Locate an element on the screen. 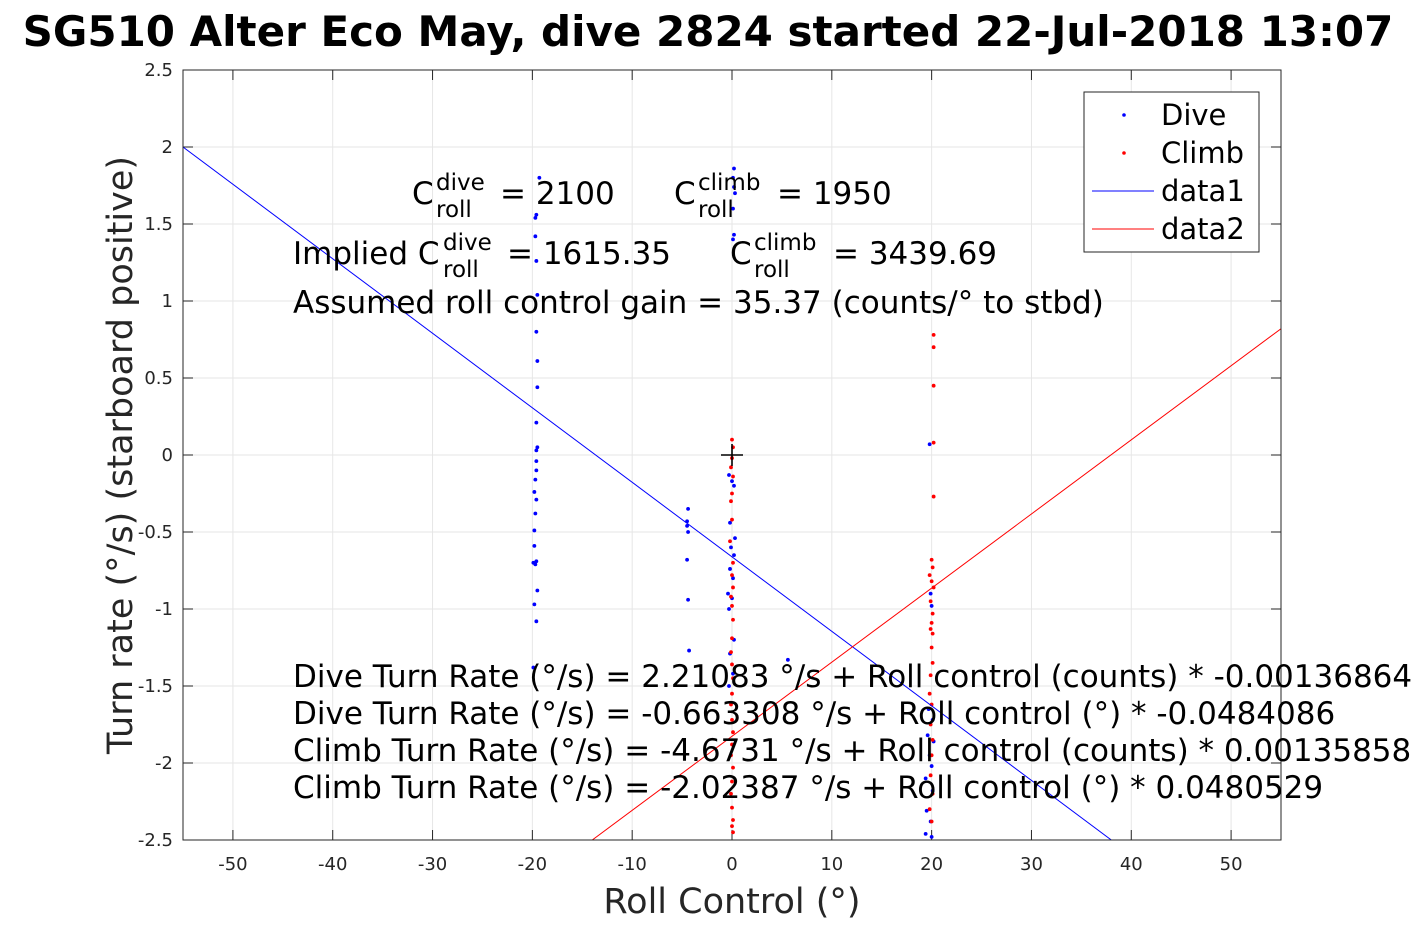  y-tick-label: 1.5 is located at coordinates (158, 224).